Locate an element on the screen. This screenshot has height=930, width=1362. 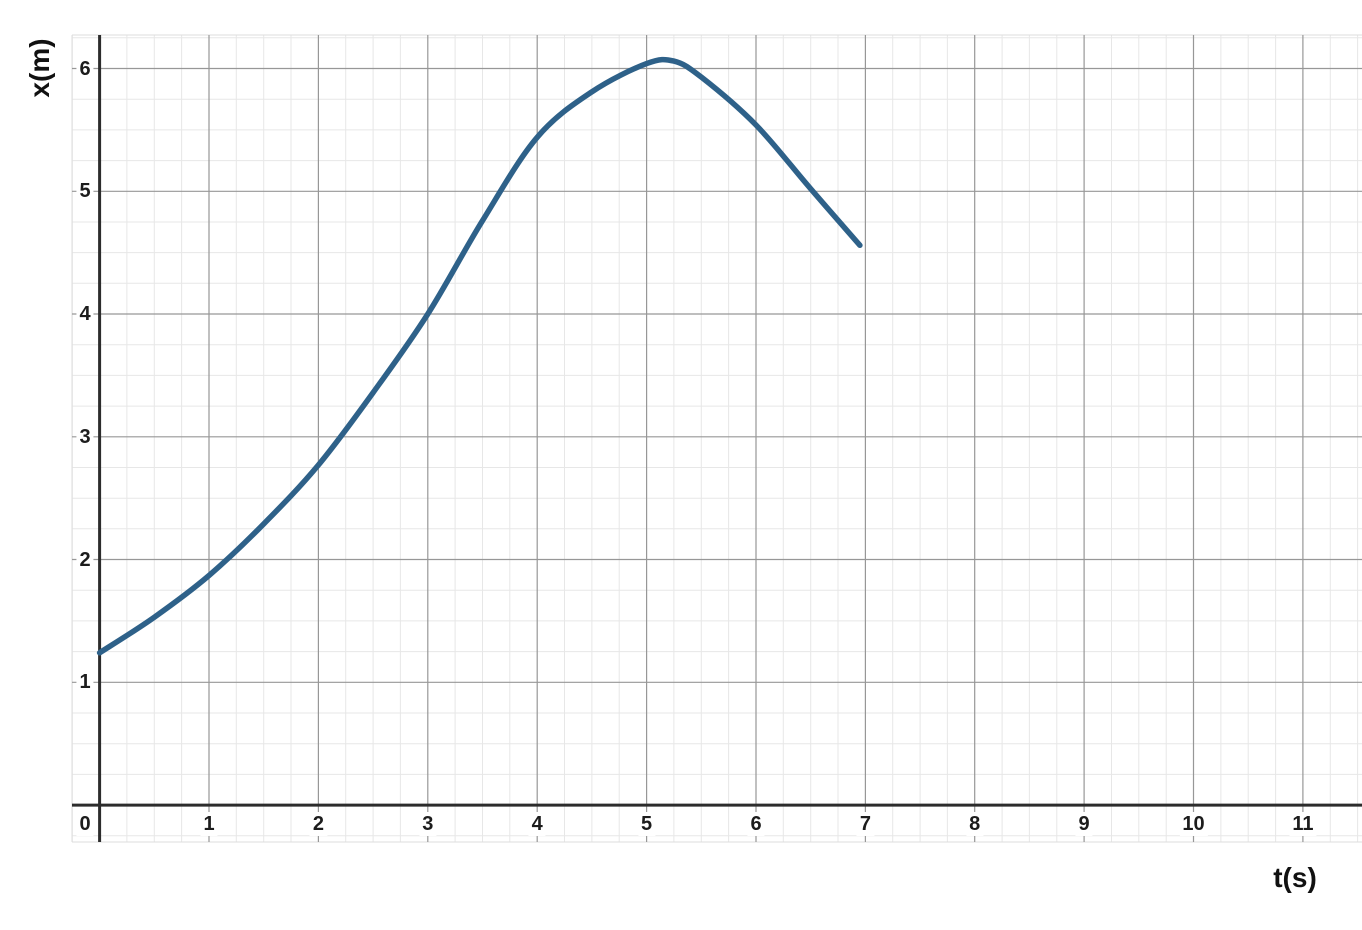
y-tick-label: 3 is located at coordinates (85, 436).